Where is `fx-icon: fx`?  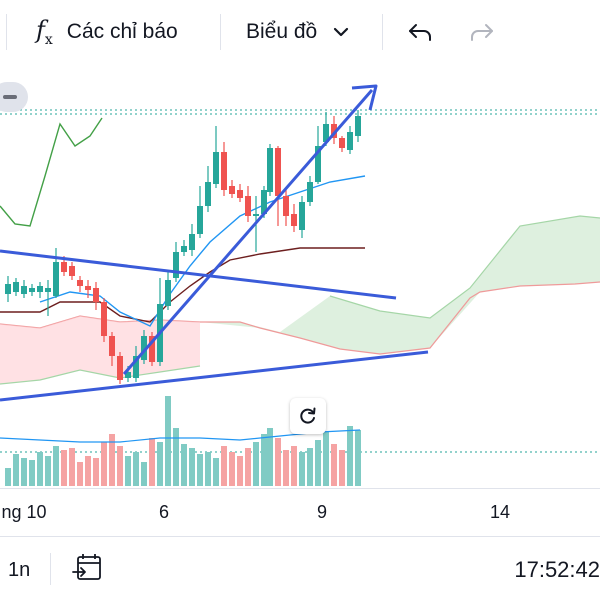
fx-icon: fx is located at coordinates (44, 32).